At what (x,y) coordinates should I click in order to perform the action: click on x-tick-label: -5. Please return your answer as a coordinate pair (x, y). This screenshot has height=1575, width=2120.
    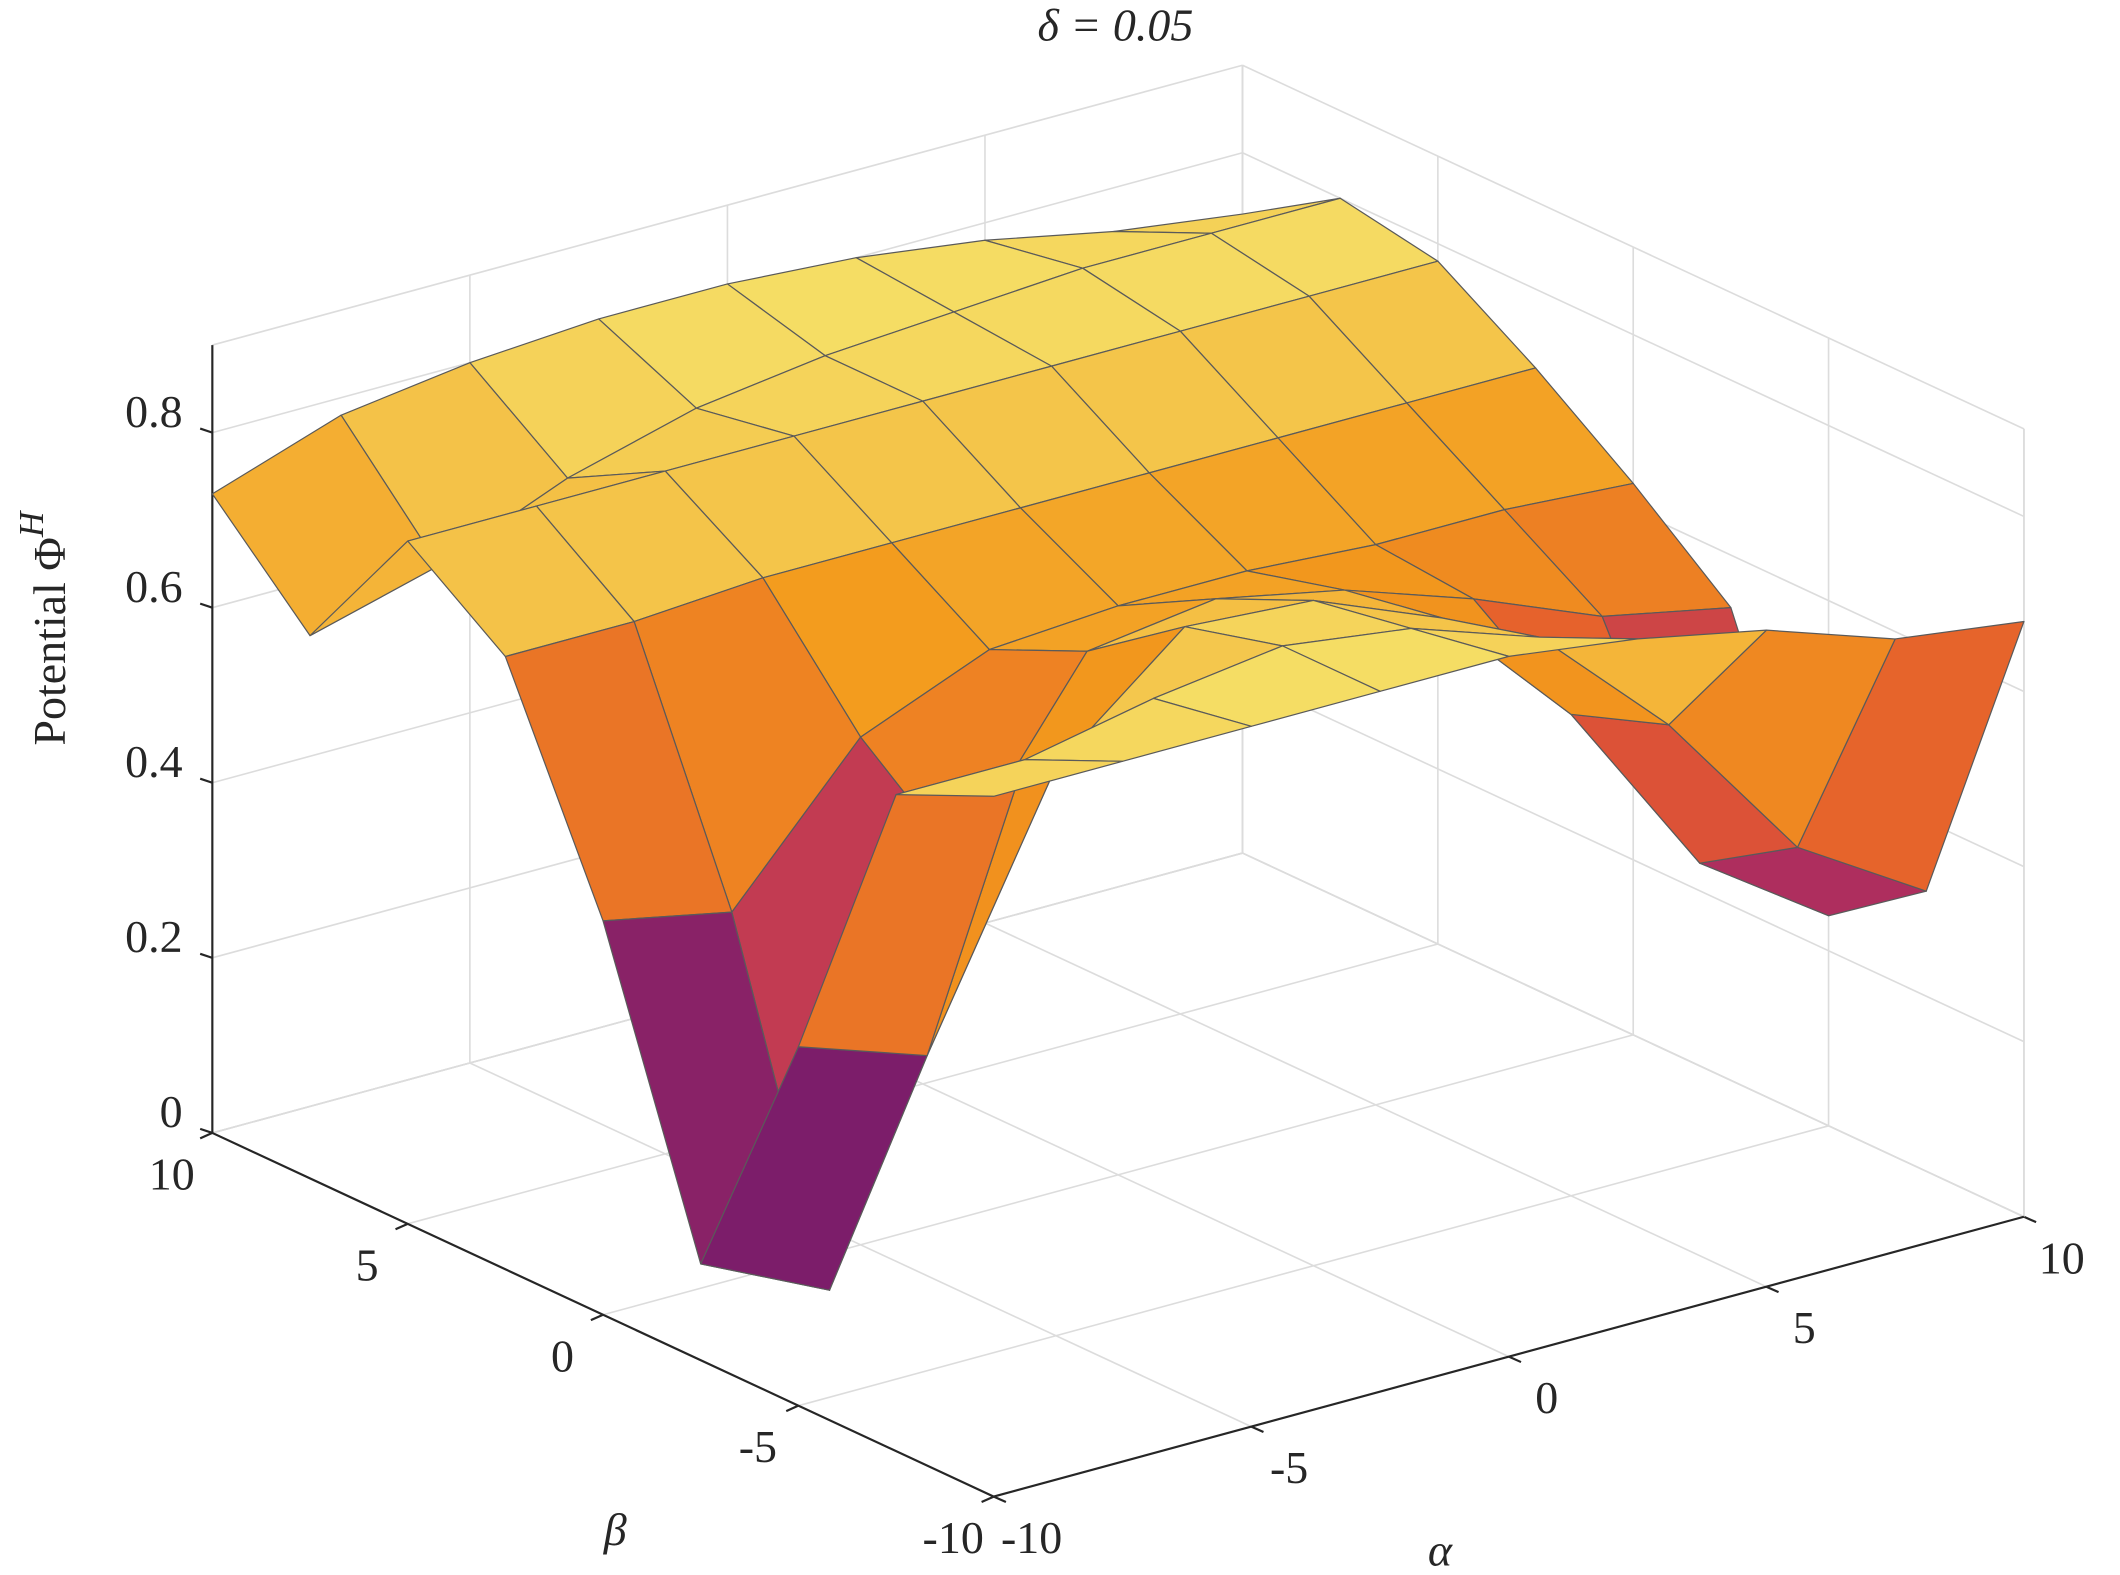
    Looking at the image, I should click on (1289, 1467).